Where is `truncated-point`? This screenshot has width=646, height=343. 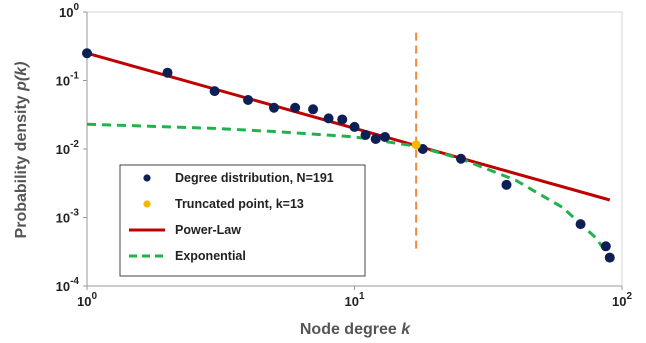 truncated-point is located at coordinates (416, 145).